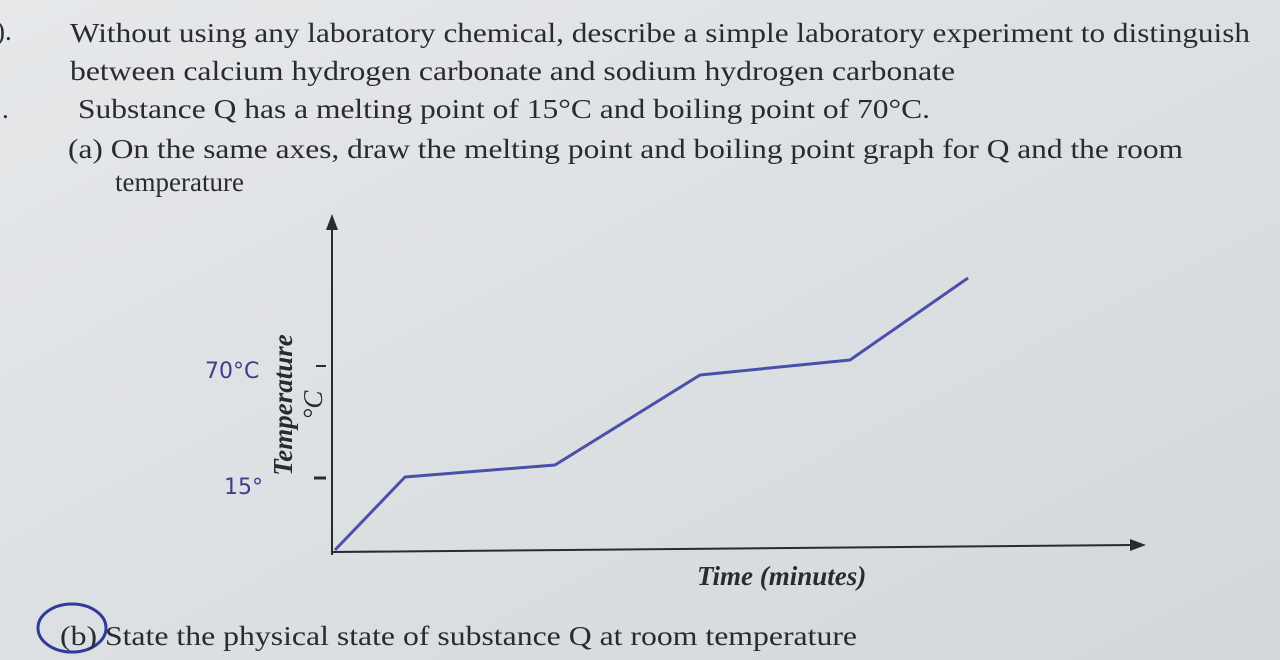 The image size is (1280, 660). What do you see at coordinates (283, 405) in the screenshot?
I see `y-axis-label: Temperature` at bounding box center [283, 405].